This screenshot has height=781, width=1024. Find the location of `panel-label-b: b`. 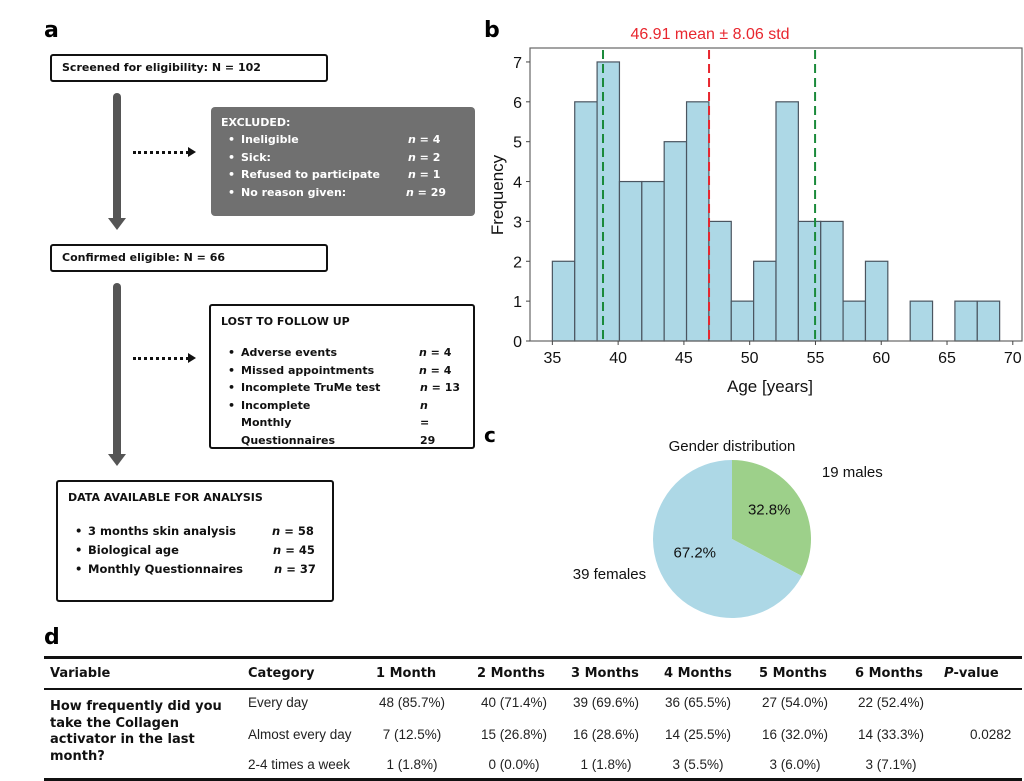

panel-label-b: b is located at coordinates (492, 30).